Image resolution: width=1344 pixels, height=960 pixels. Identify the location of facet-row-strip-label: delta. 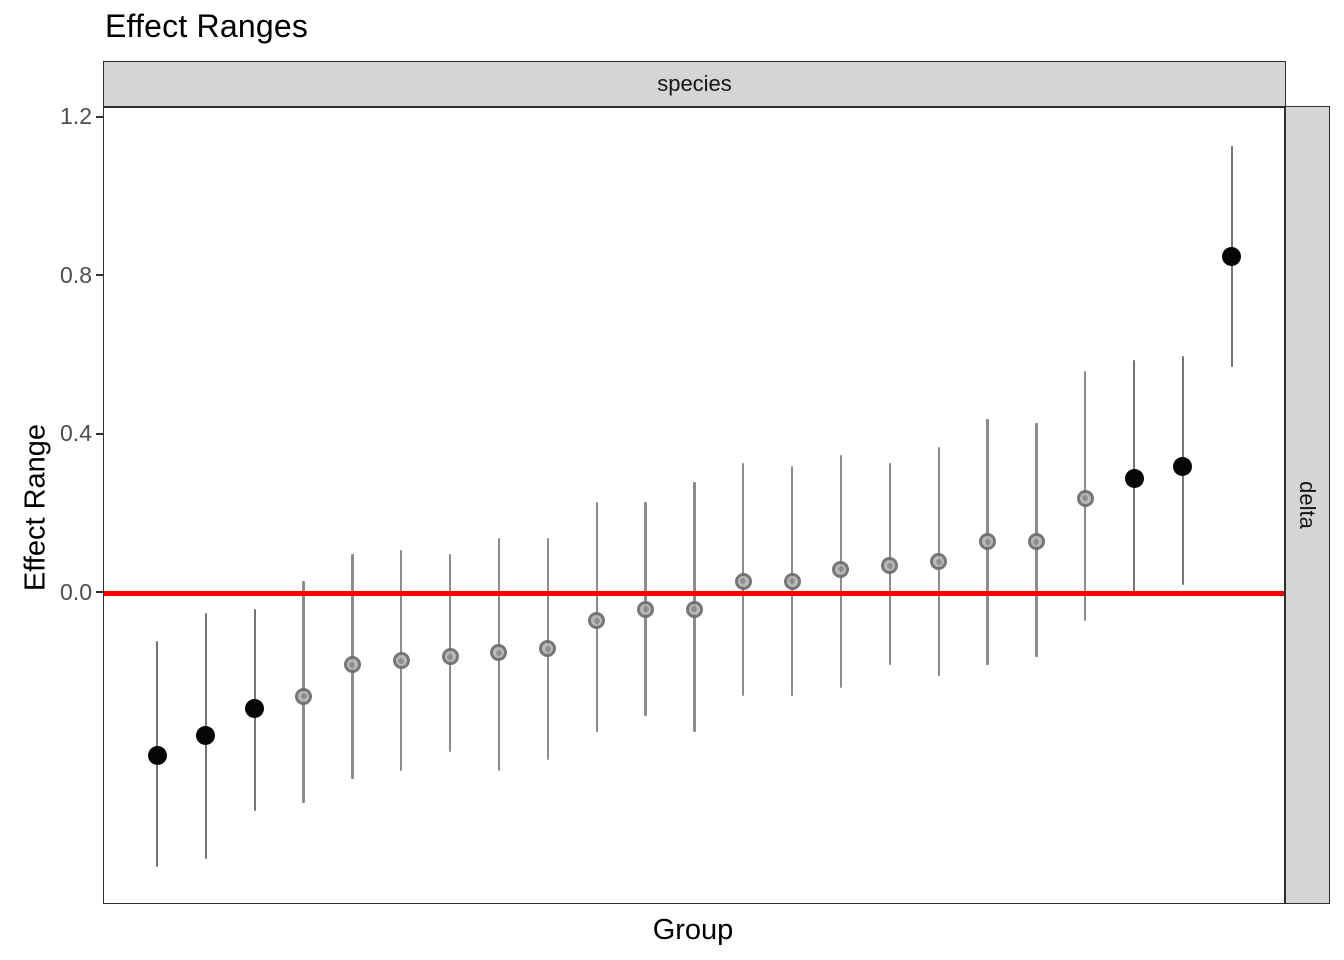
(1307, 504).